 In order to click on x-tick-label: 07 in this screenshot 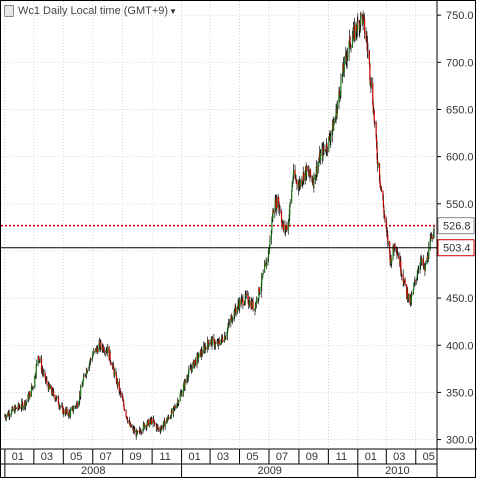, I will do `click(282, 457)`.